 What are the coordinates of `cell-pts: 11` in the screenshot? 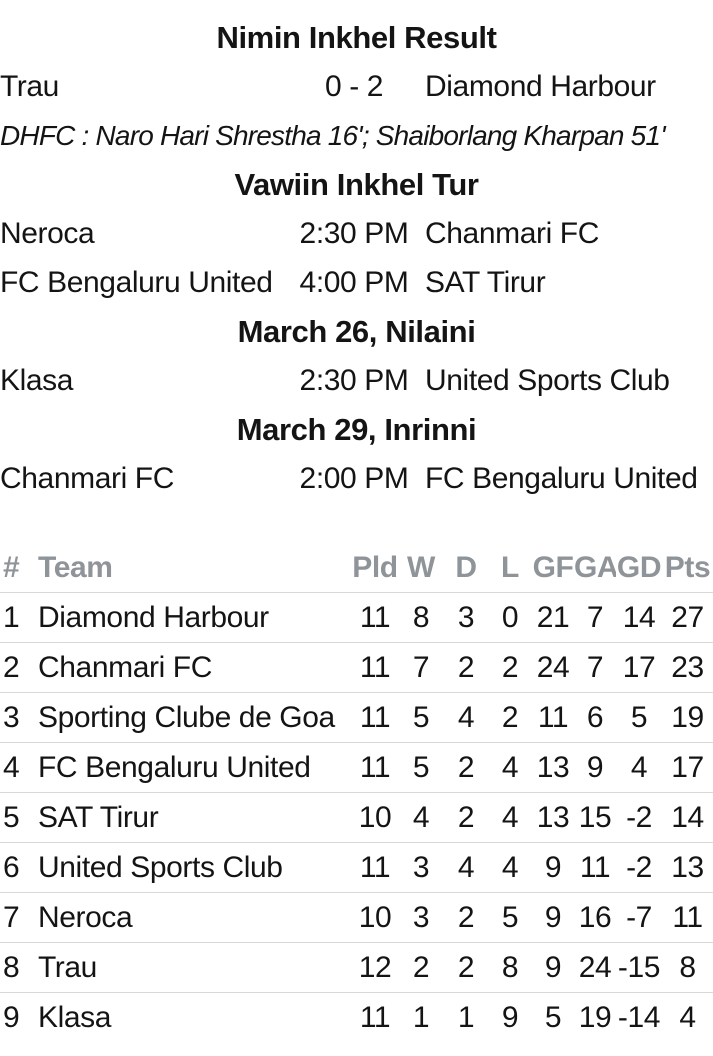 It's located at (687, 917).